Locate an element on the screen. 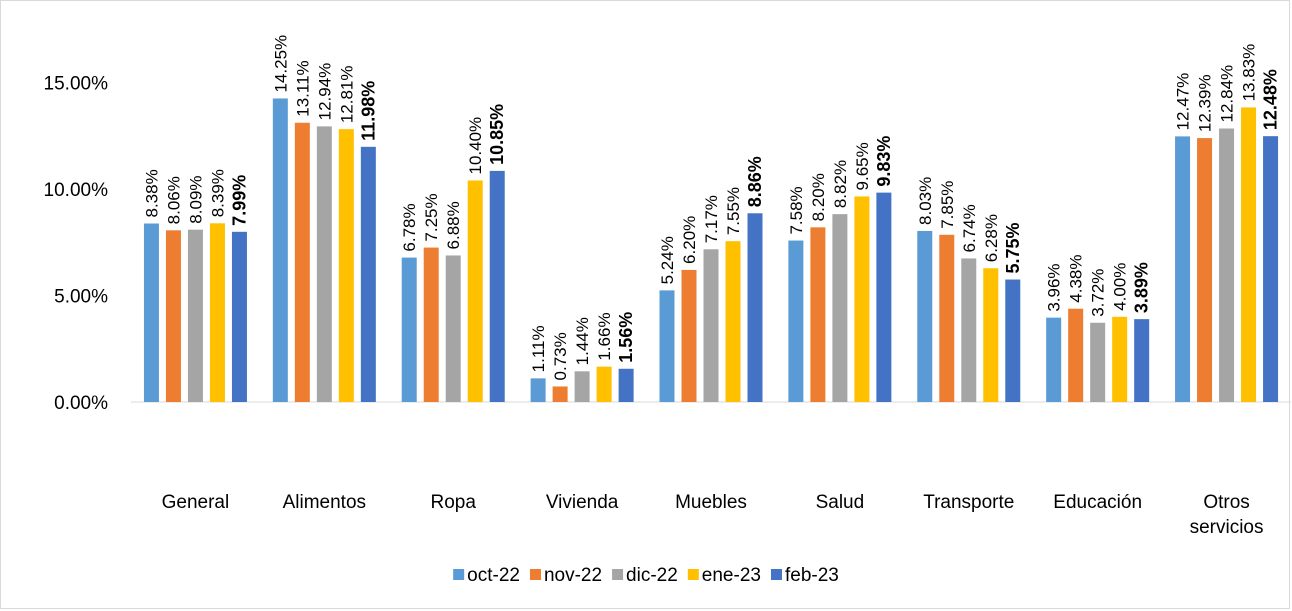 This screenshot has height=611, width=1292. category-label: Vivienda is located at coordinates (582, 502).